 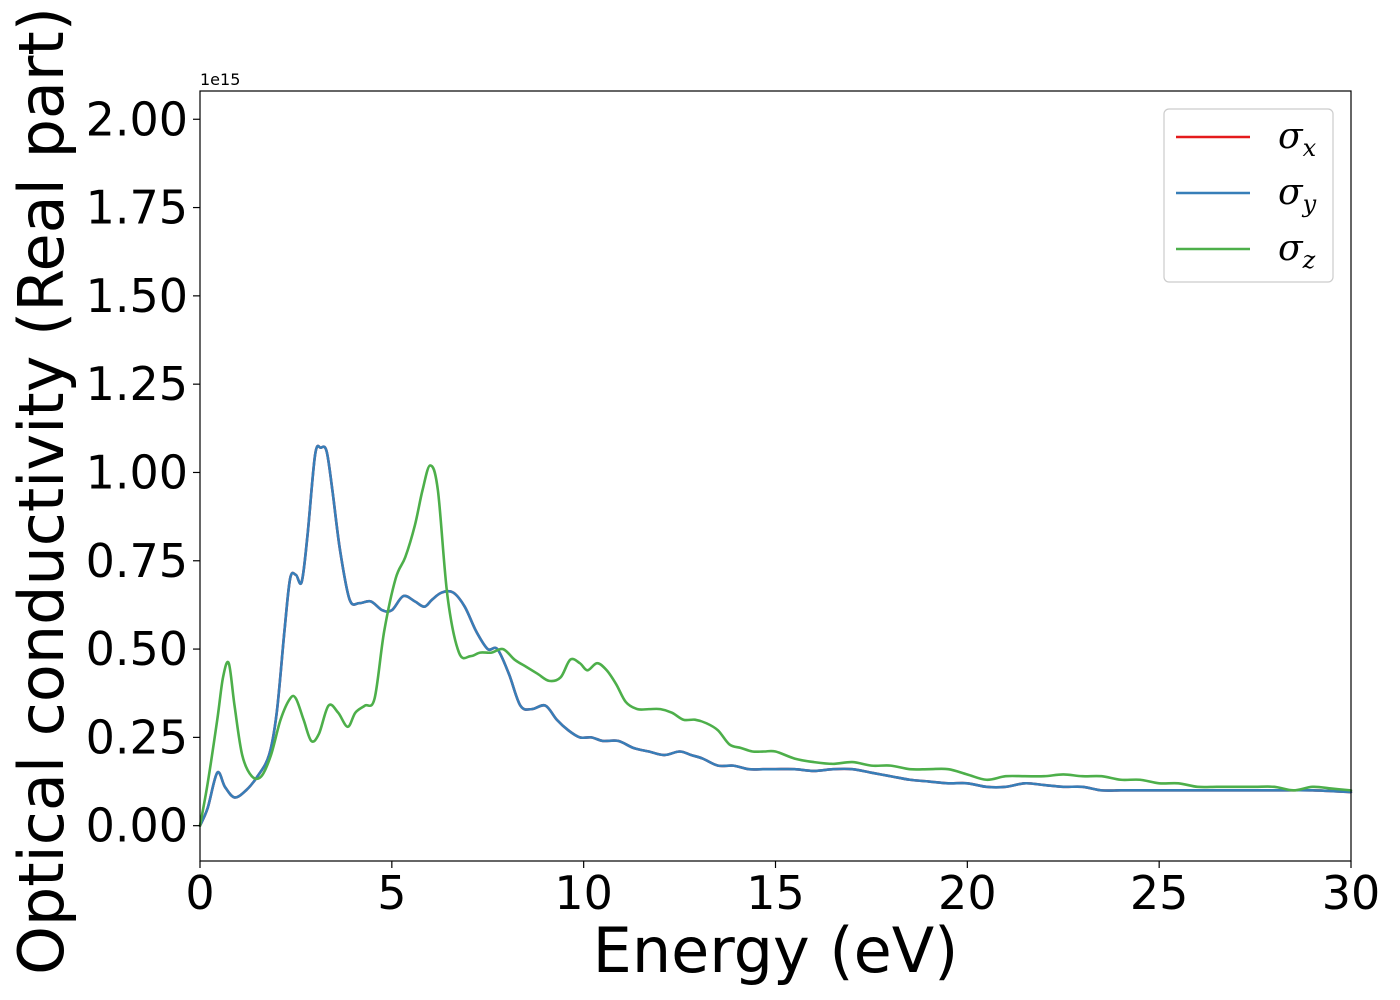 I want to click on legend-label-subscript: z, so click(x=1309, y=260).